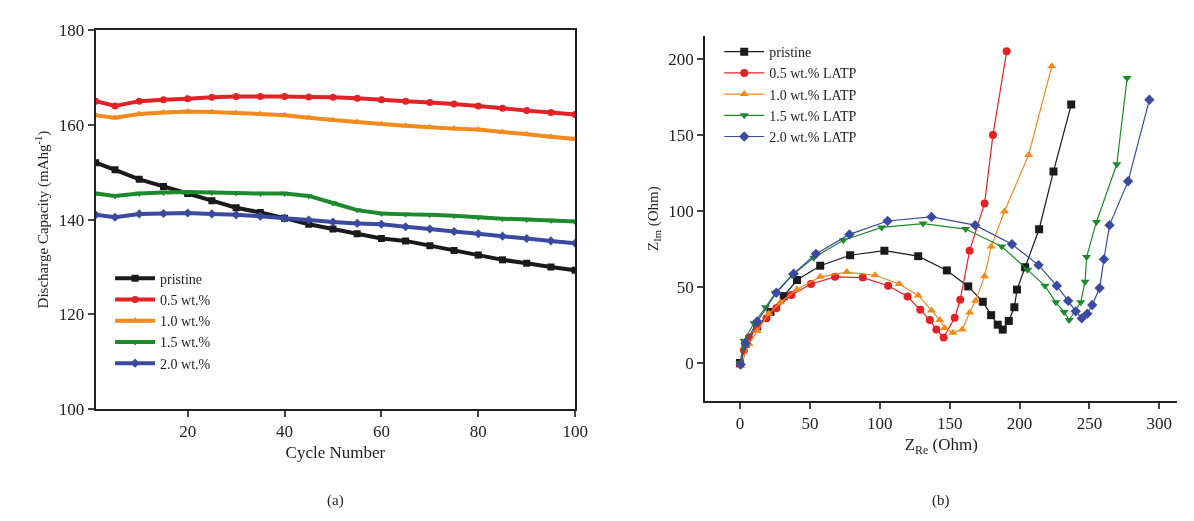 The height and width of the screenshot is (521, 1194). What do you see at coordinates (335, 500) in the screenshot?
I see `text: (a)` at bounding box center [335, 500].